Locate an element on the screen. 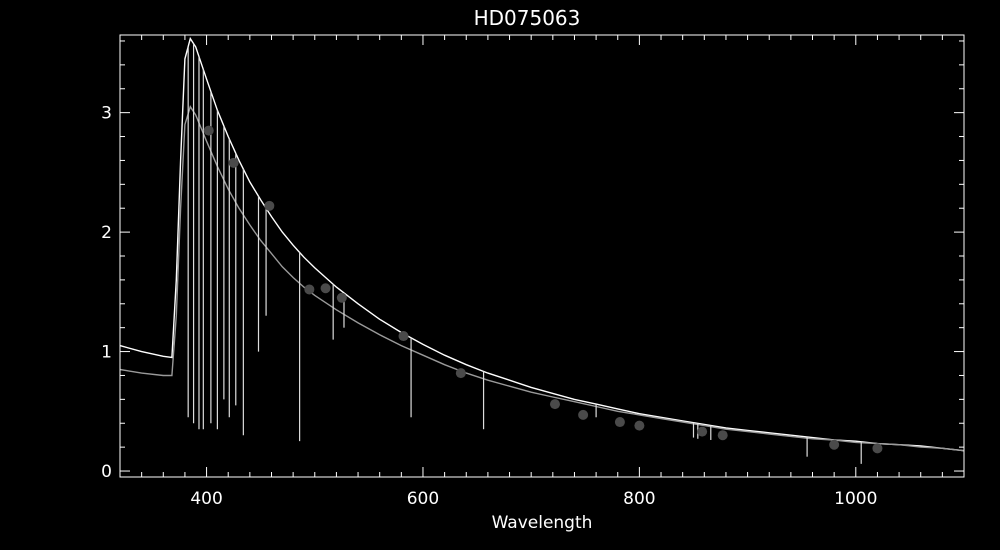 The width and height of the screenshot is (1000, 550). y-tick-label: 0 is located at coordinates (106, 472).